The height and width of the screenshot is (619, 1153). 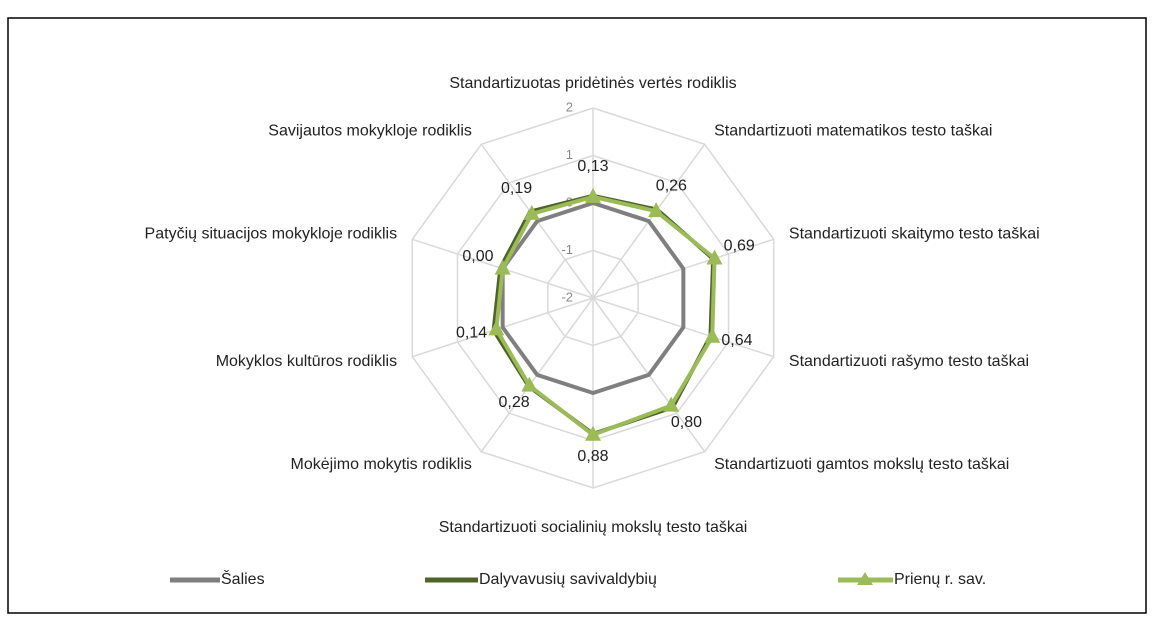 I want to click on legend-marker, so click(x=865, y=578).